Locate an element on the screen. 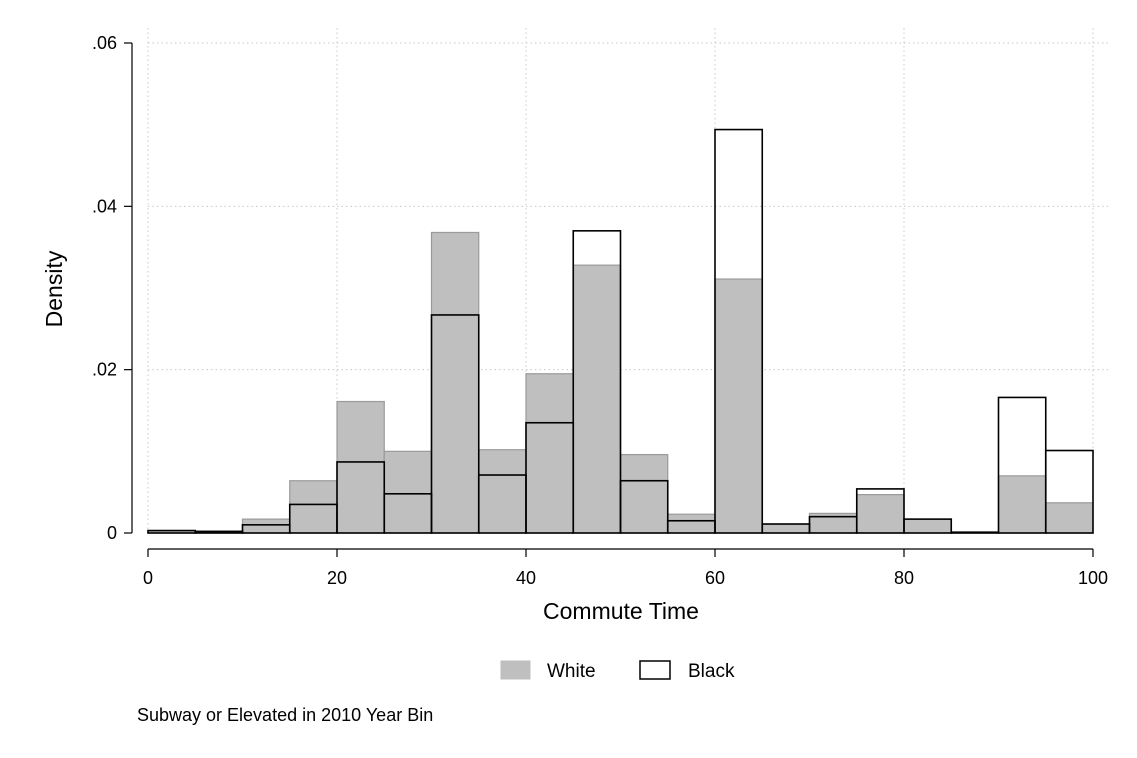 The height and width of the screenshot is (758, 1137). x-axis-title: Commute Time is located at coordinates (621, 611).